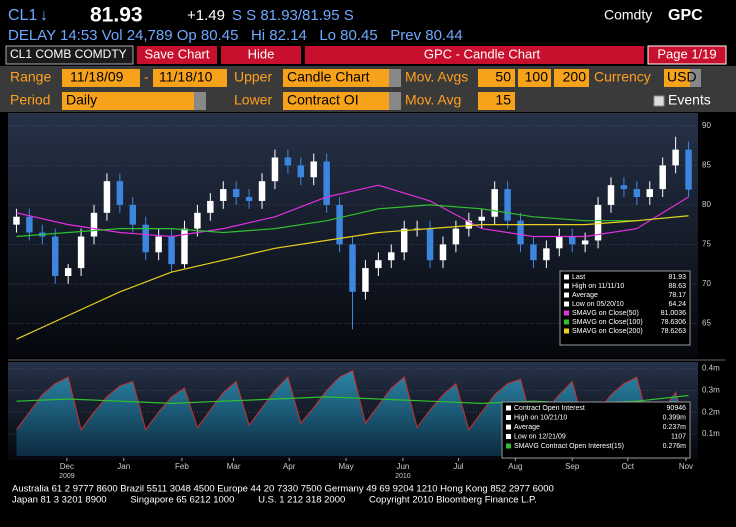  Describe the element at coordinates (293, 15) in the screenshot. I see `quote: S S 81.93/81.95 S` at that location.